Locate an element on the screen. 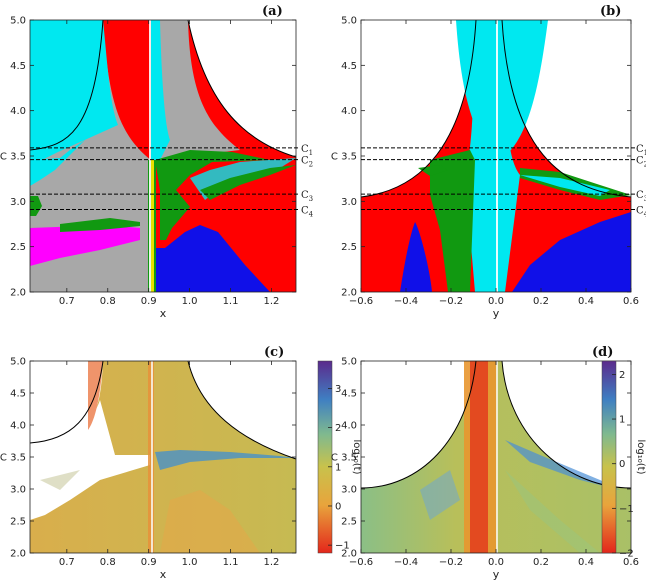 Image resolution: width=646 pixels, height=581 pixels. region-green-streak is located at coordinates (248, 182).